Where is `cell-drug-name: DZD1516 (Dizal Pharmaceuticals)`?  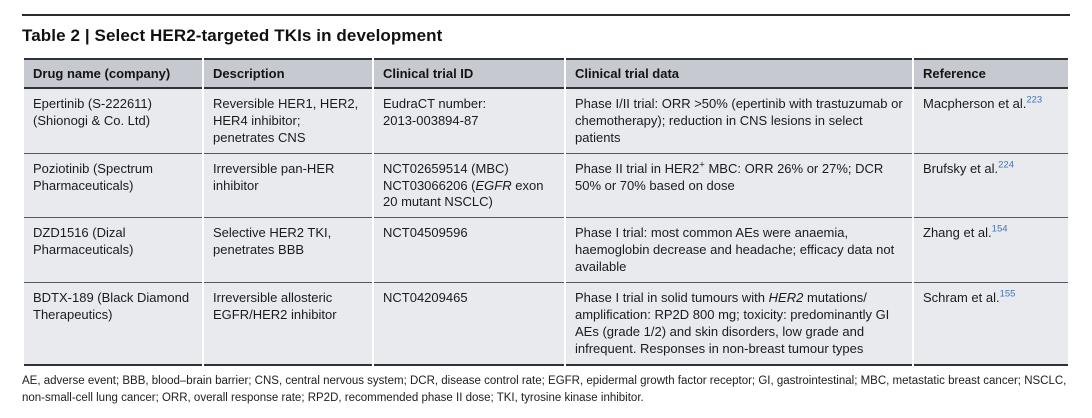 cell-drug-name: DZD1516 (Dizal Pharmaceuticals) is located at coordinates (113, 250).